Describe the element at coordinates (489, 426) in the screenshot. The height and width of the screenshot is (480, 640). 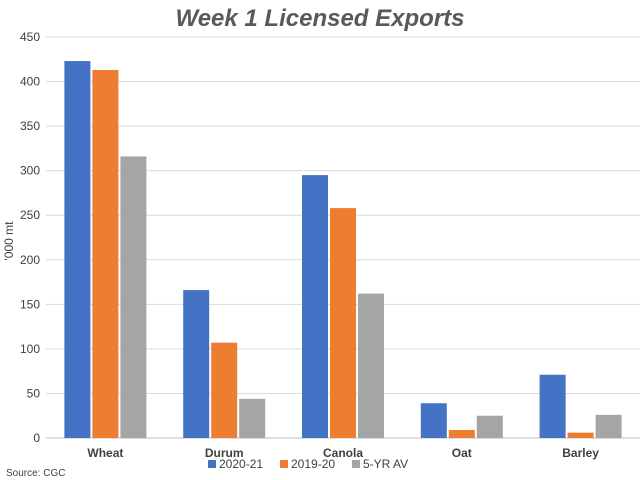
I see `bar-oat-5-yr-av` at that location.